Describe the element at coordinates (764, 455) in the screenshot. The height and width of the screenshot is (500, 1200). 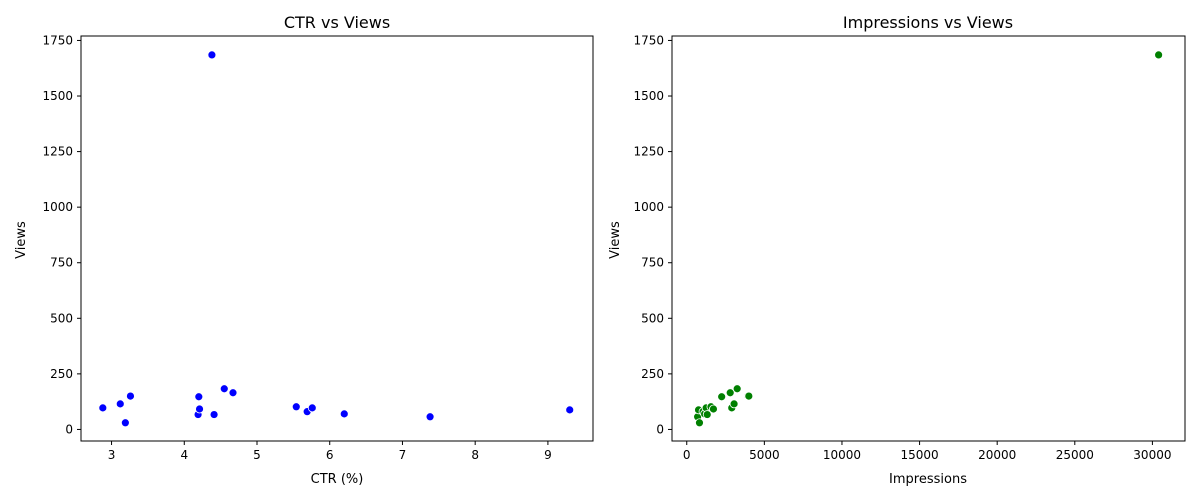
I see `x-tick-label: 5000` at that location.